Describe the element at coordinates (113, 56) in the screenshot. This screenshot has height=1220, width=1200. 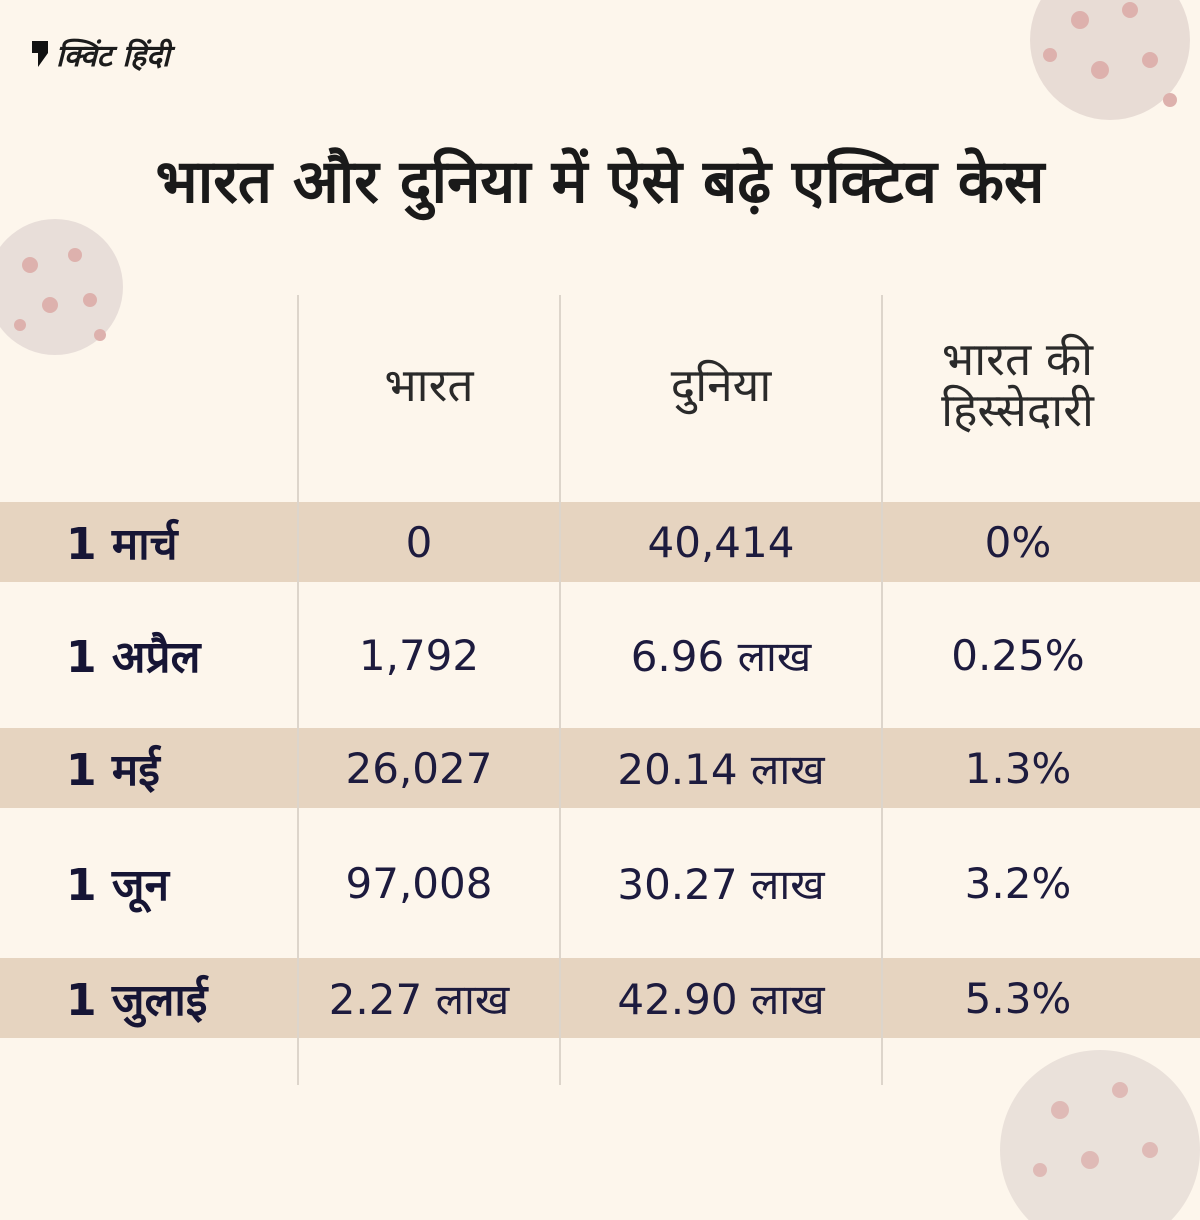
I see `brand-name: क्विंट हिंदी` at that location.